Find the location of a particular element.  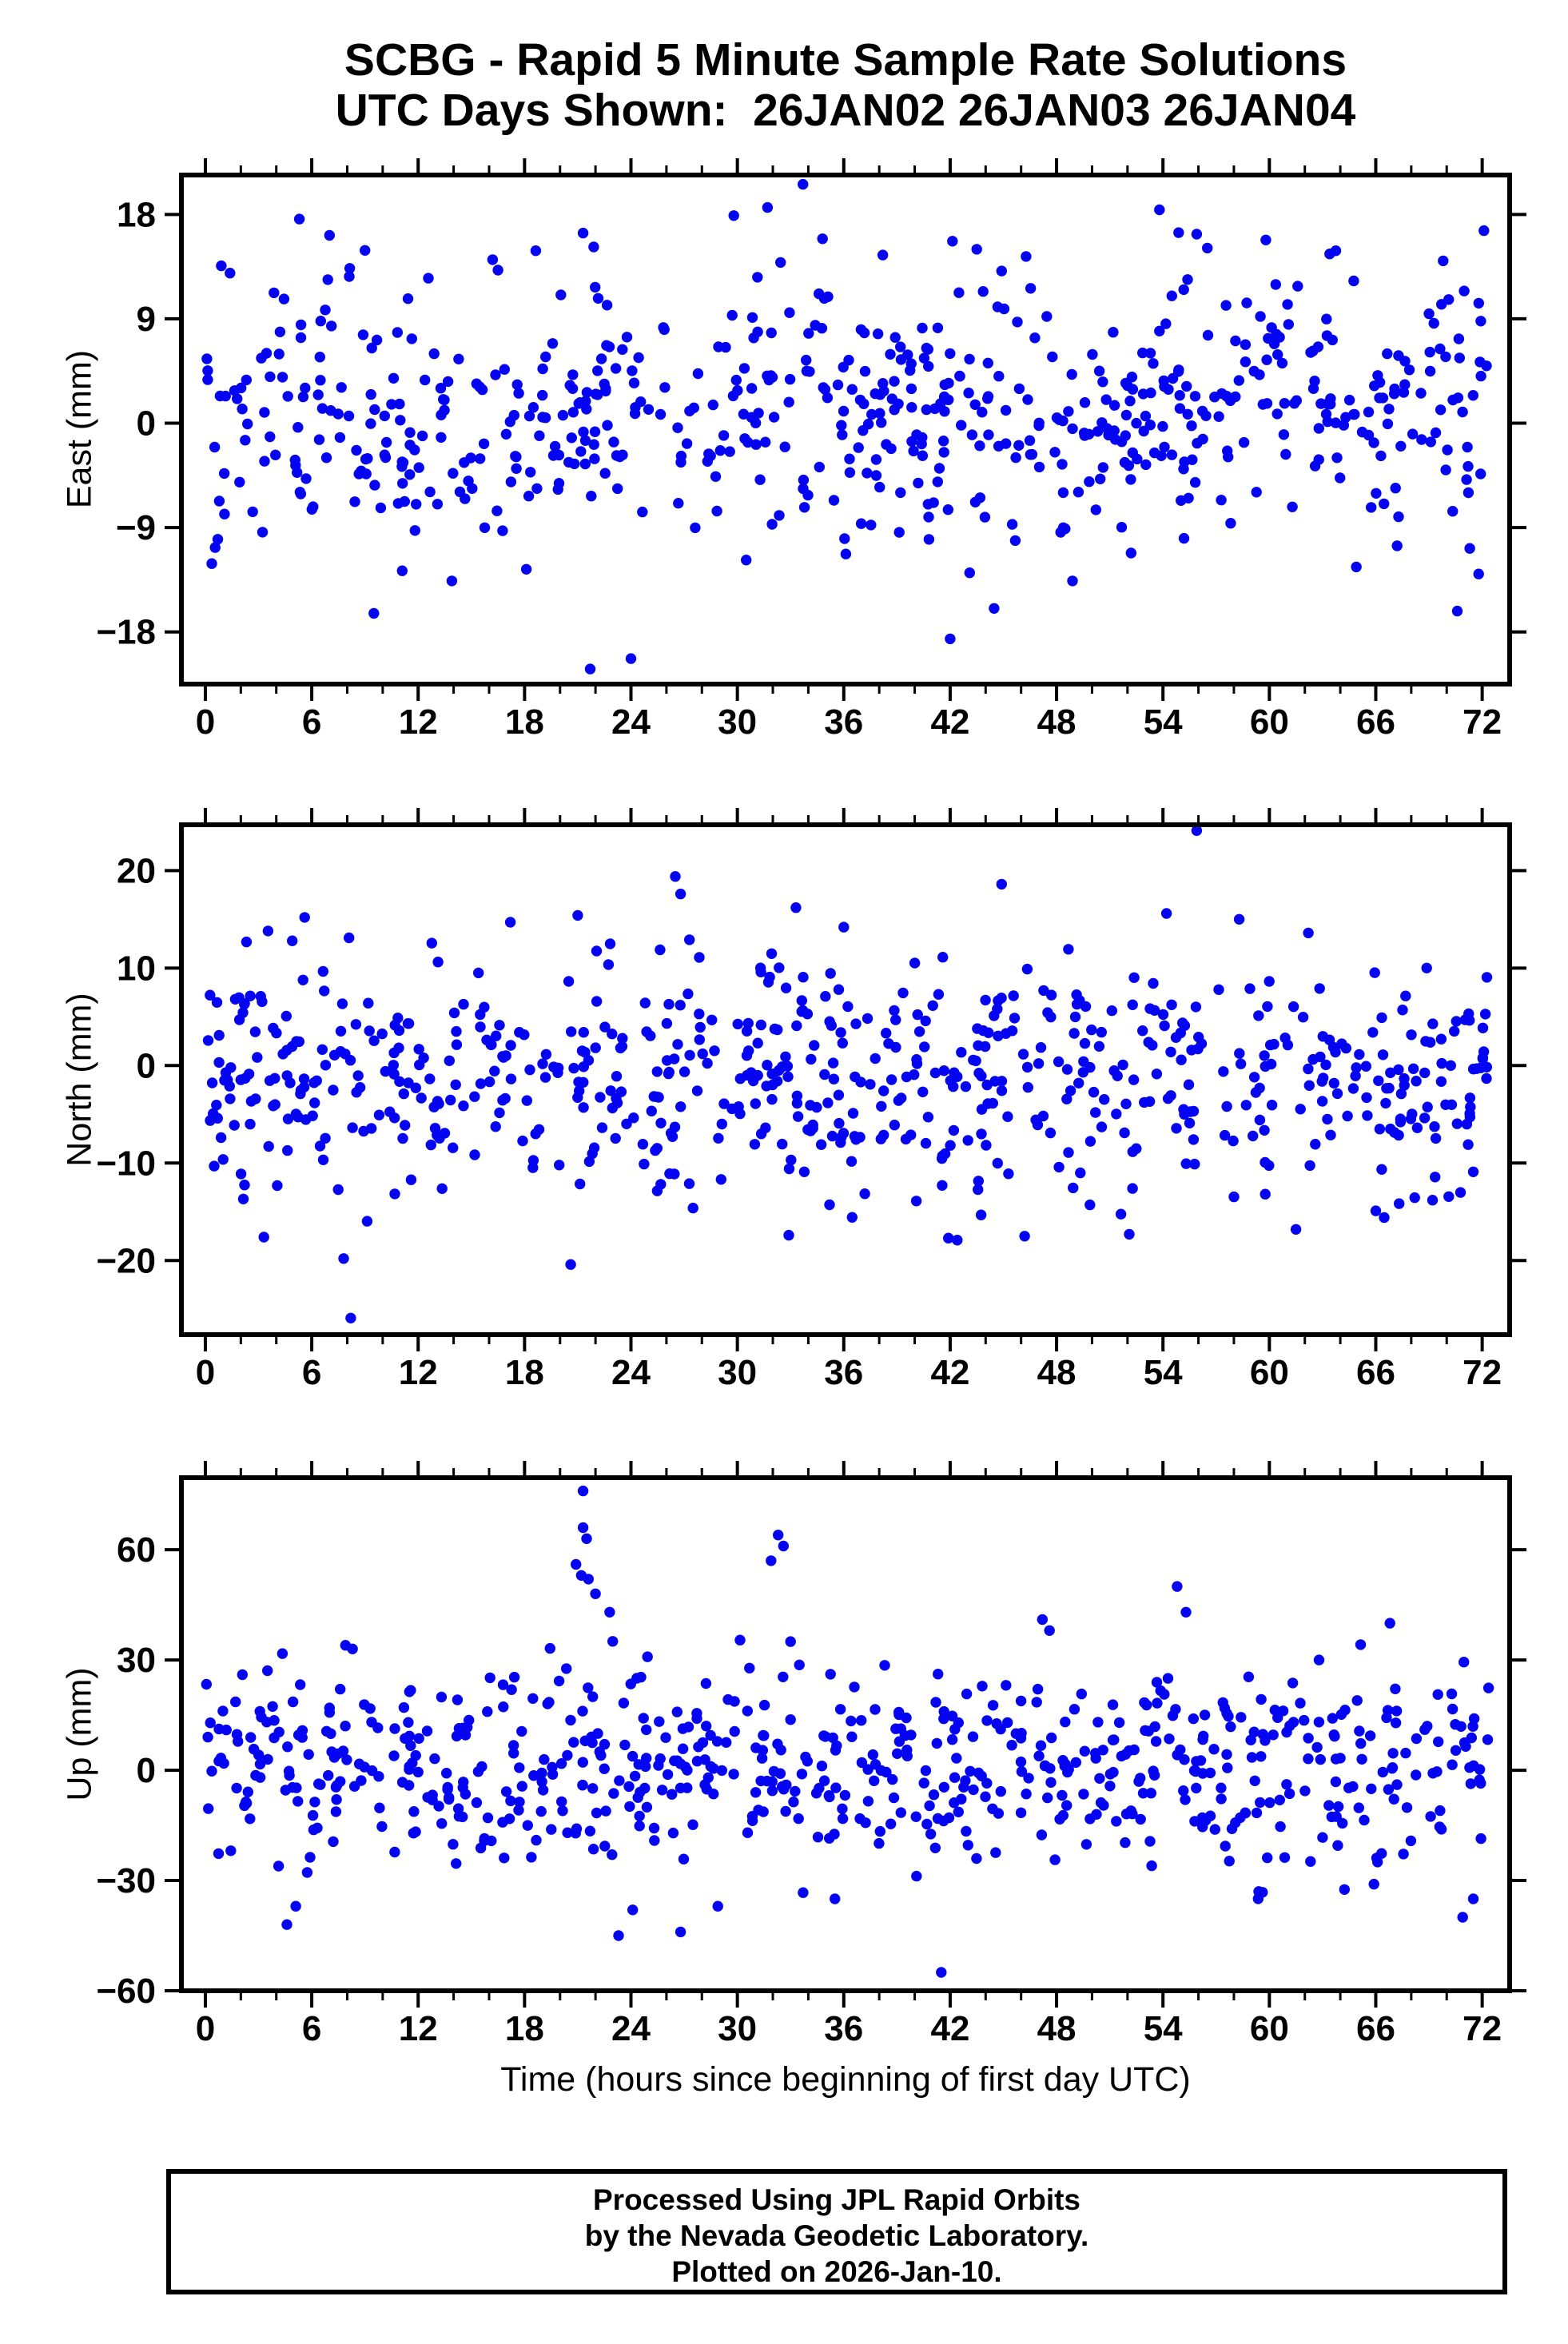

x-tick-label: 42 is located at coordinates (949, 2029).